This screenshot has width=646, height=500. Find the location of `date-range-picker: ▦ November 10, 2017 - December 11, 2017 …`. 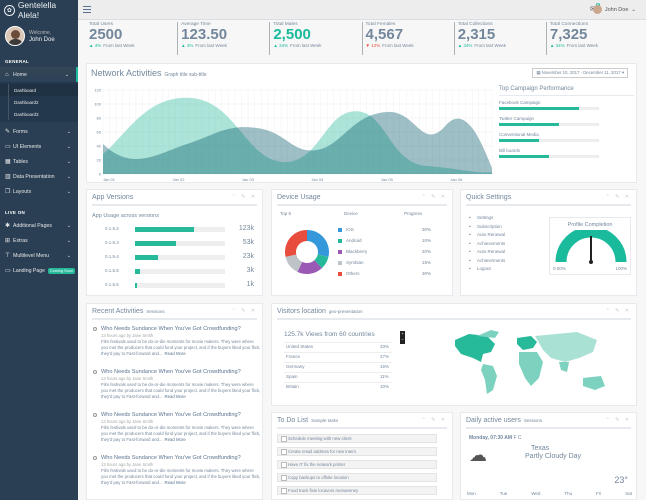

date-range-picker: ▦ November 10, 2017 - December 11, 2017 … is located at coordinates (580, 73).